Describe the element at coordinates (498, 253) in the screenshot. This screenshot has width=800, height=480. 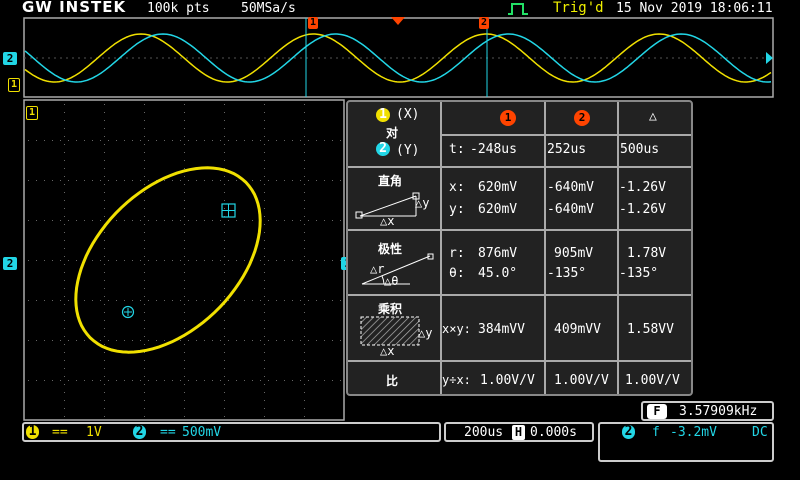
I see `polar-r-c1: 876mV` at that location.